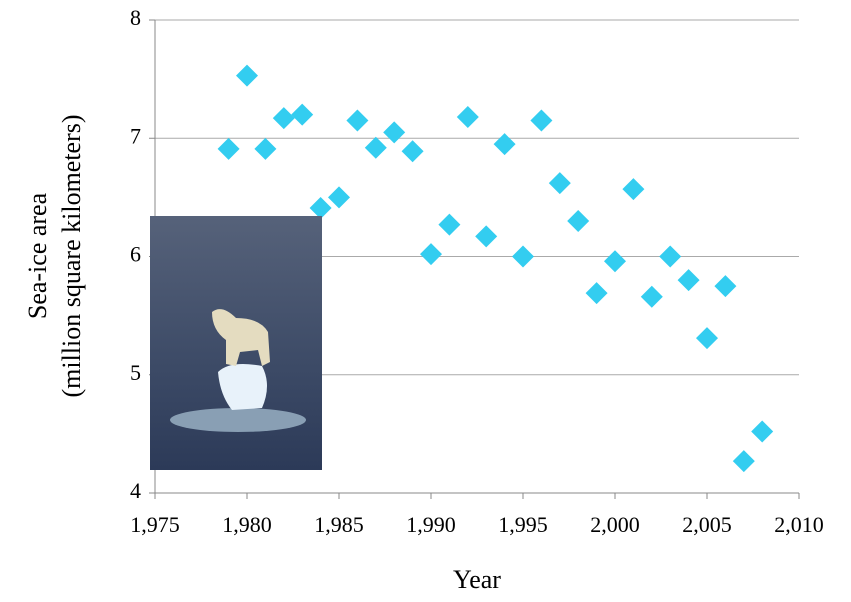  What do you see at coordinates (135, 135) in the screenshot?
I see `y-tick-label: 7` at bounding box center [135, 135].